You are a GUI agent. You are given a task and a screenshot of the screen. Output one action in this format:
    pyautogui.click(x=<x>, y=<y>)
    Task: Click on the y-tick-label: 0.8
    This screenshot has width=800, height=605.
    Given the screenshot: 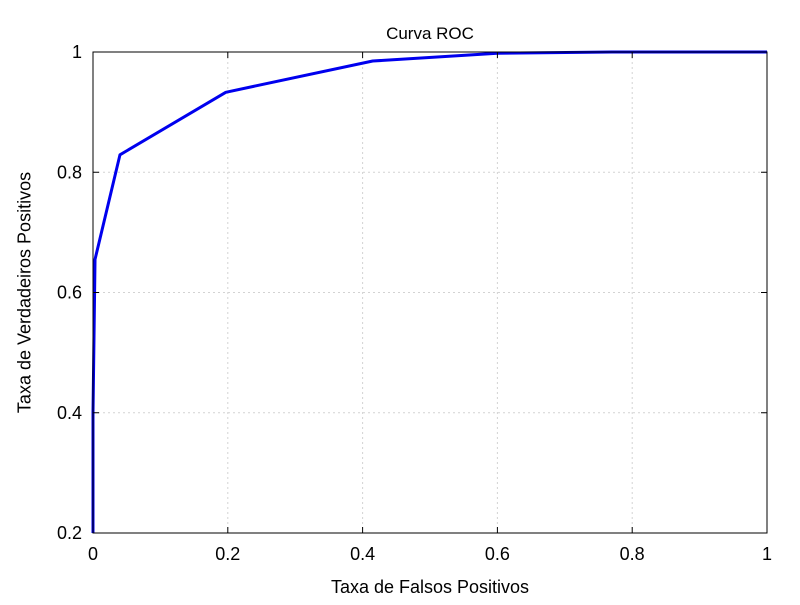 What is the action you would take?
    pyautogui.click(x=69, y=172)
    